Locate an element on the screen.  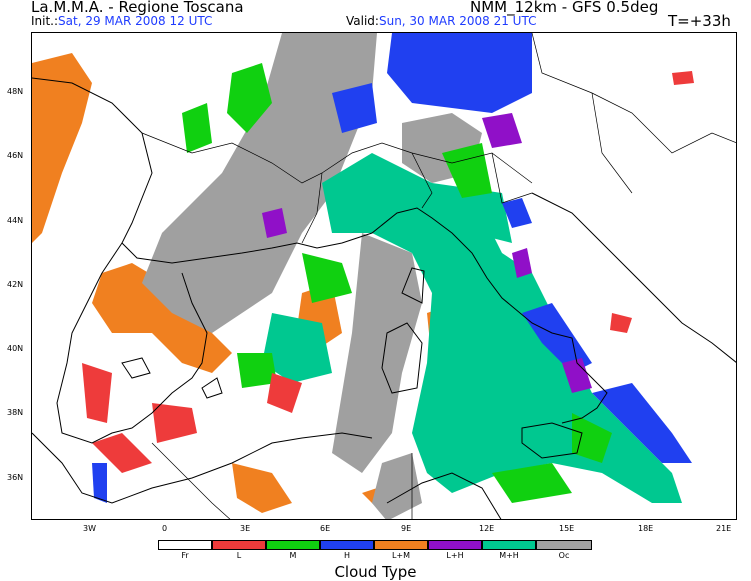
legend-label: L+H is located at coordinates (455, 555).